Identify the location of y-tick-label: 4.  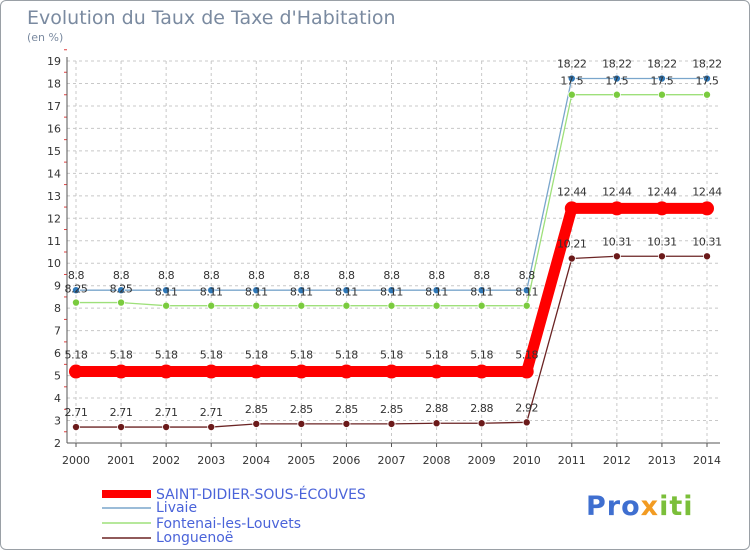
(57, 398).